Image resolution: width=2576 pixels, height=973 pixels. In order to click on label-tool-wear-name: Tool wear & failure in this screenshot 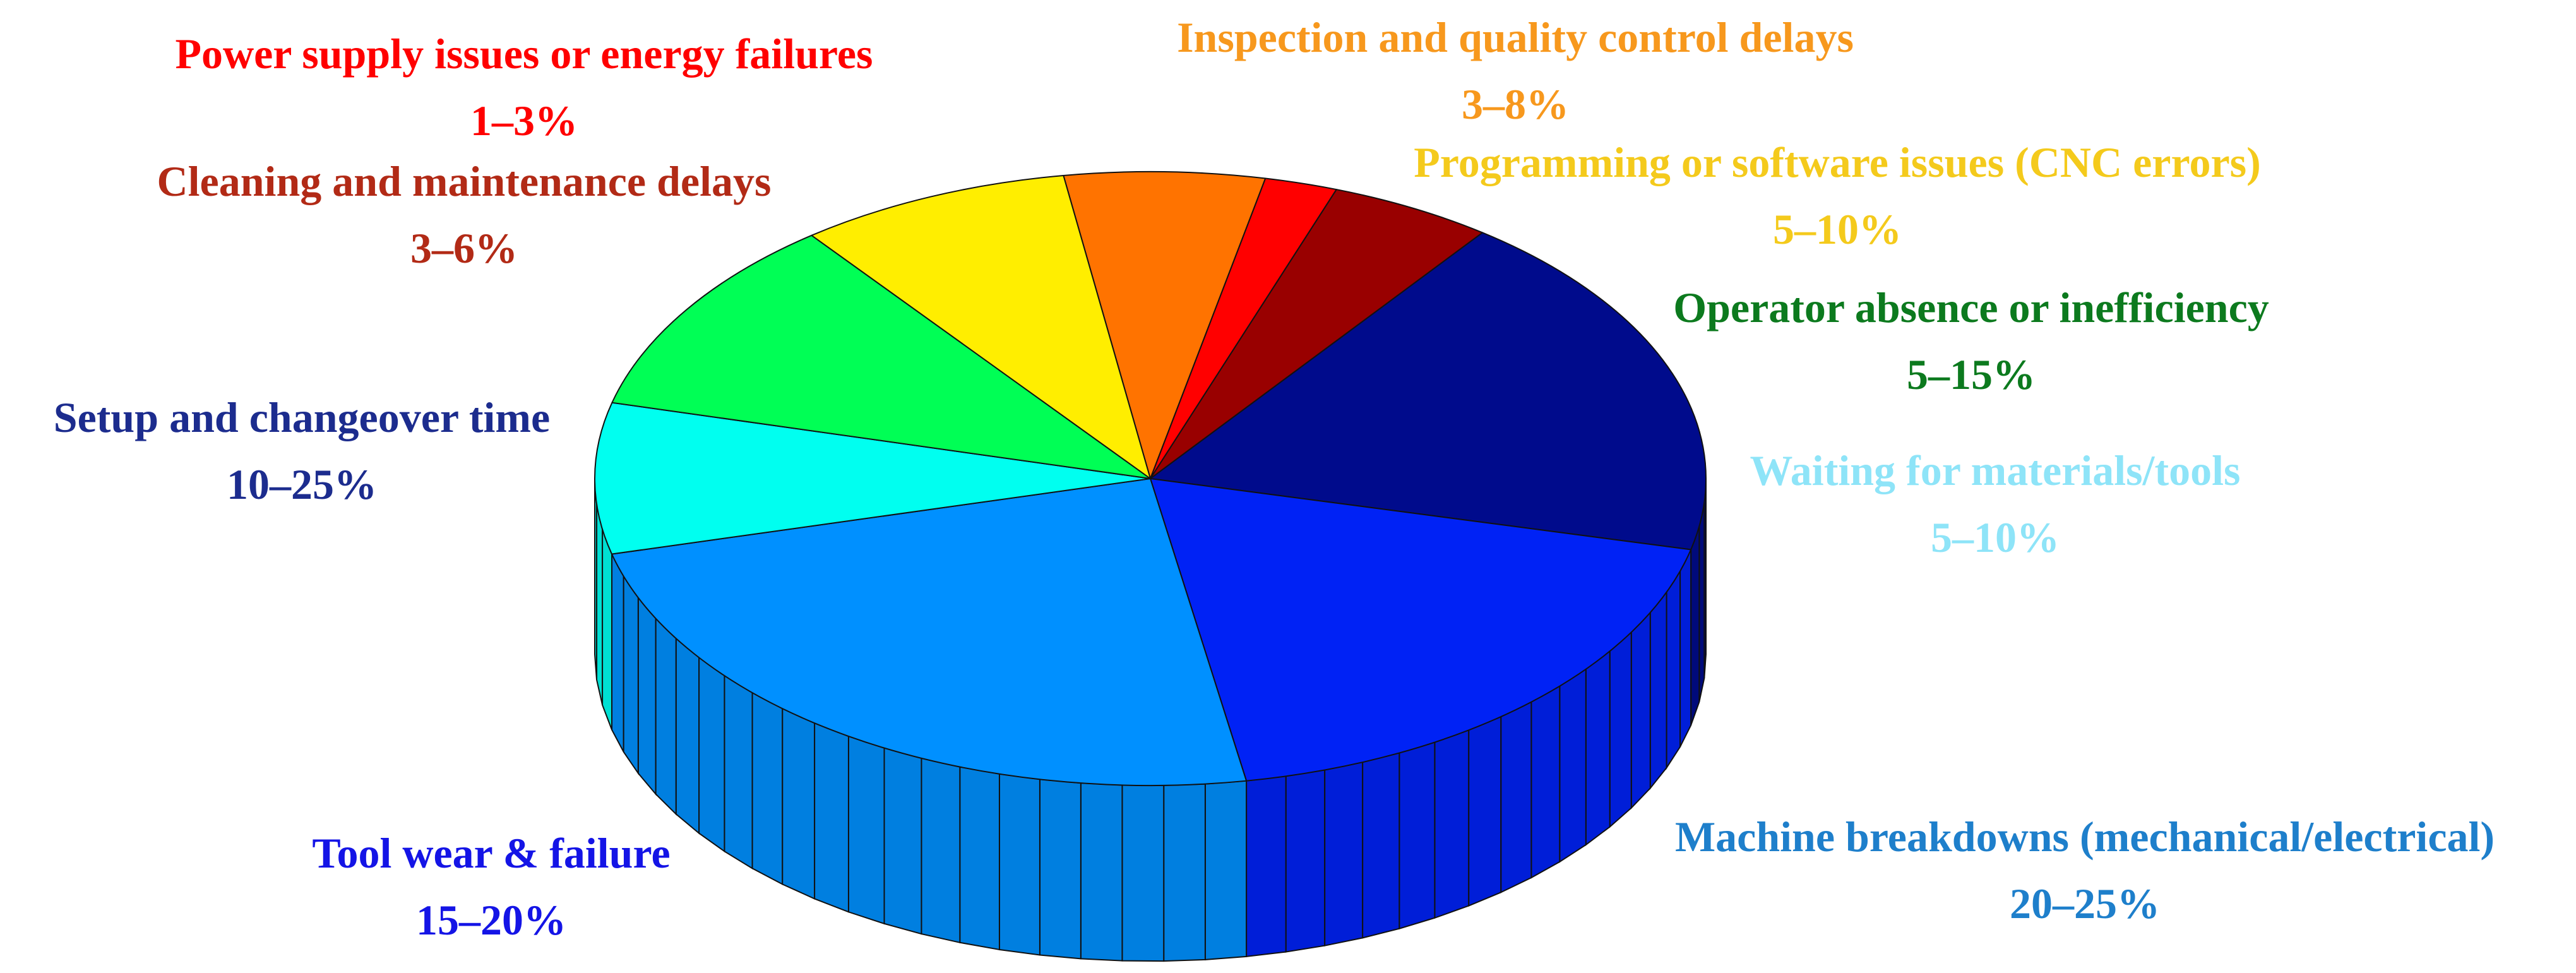, I will do `click(491, 853)`.